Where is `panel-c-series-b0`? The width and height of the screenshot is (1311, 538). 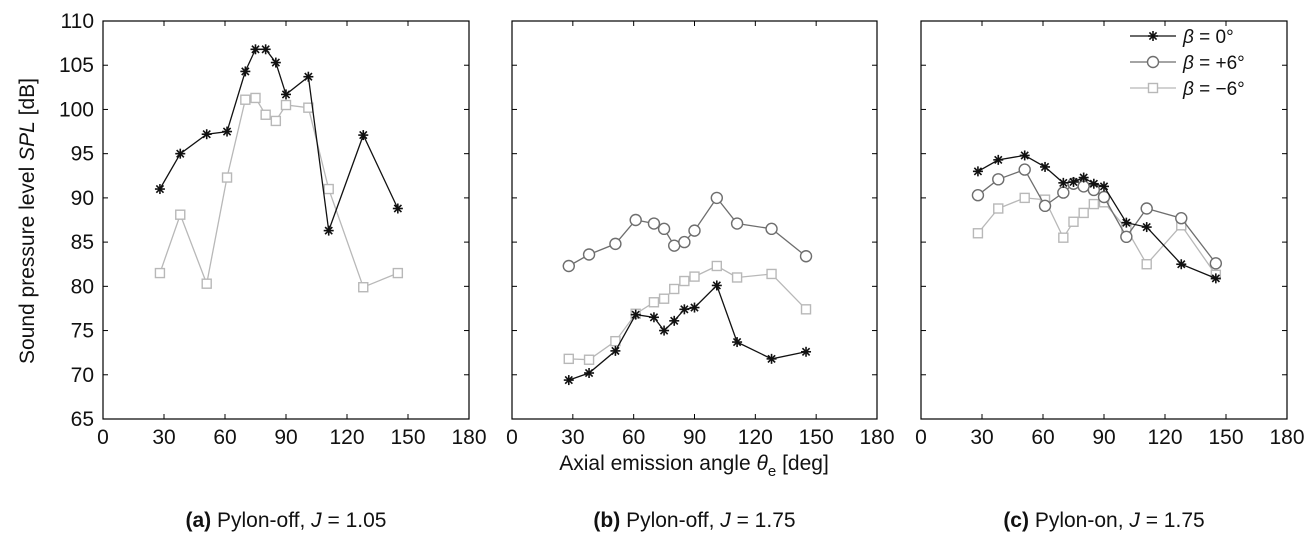 panel-c-series-b0 is located at coordinates (1096, 217).